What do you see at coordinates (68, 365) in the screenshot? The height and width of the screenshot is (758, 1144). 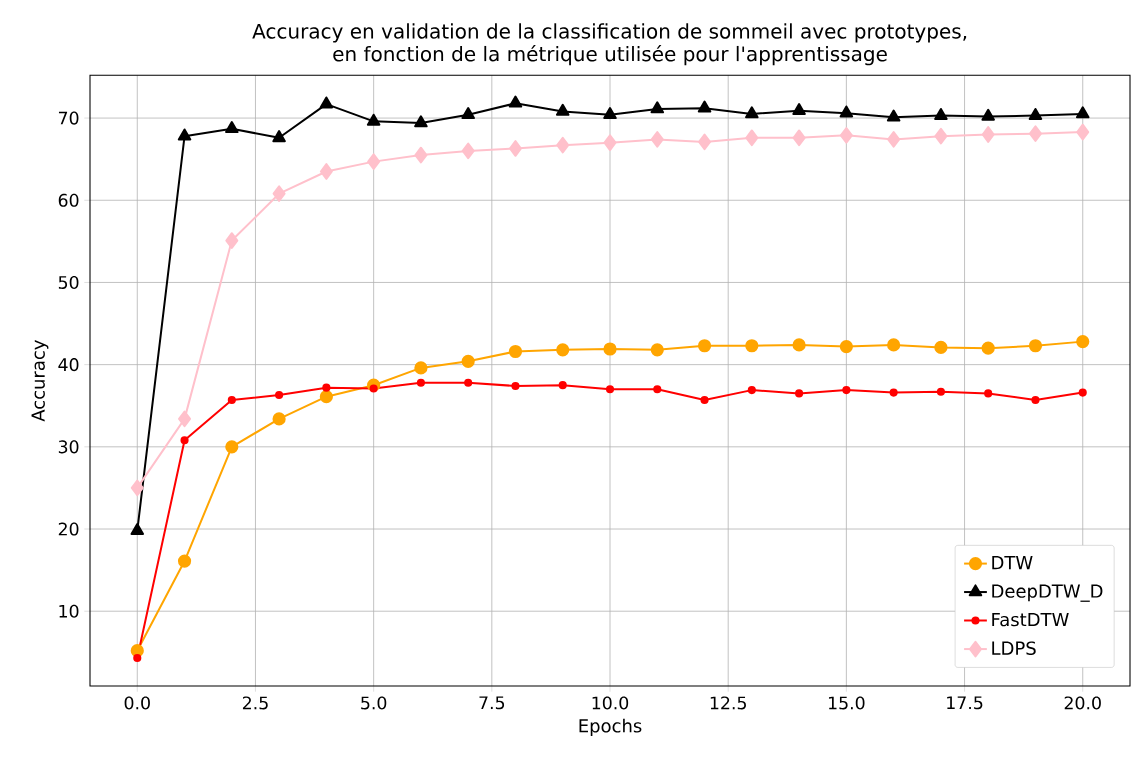 I see `y-tick-label: 40` at bounding box center [68, 365].